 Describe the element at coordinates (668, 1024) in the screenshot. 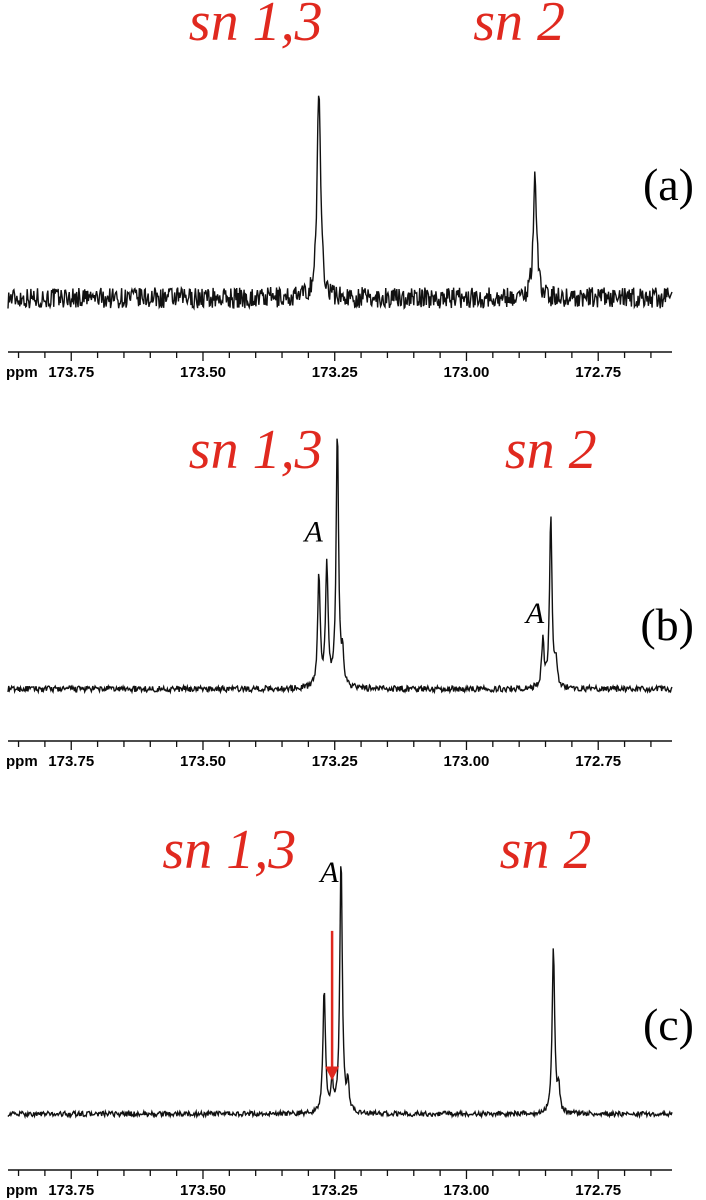

I see `panel-label: (c)` at that location.